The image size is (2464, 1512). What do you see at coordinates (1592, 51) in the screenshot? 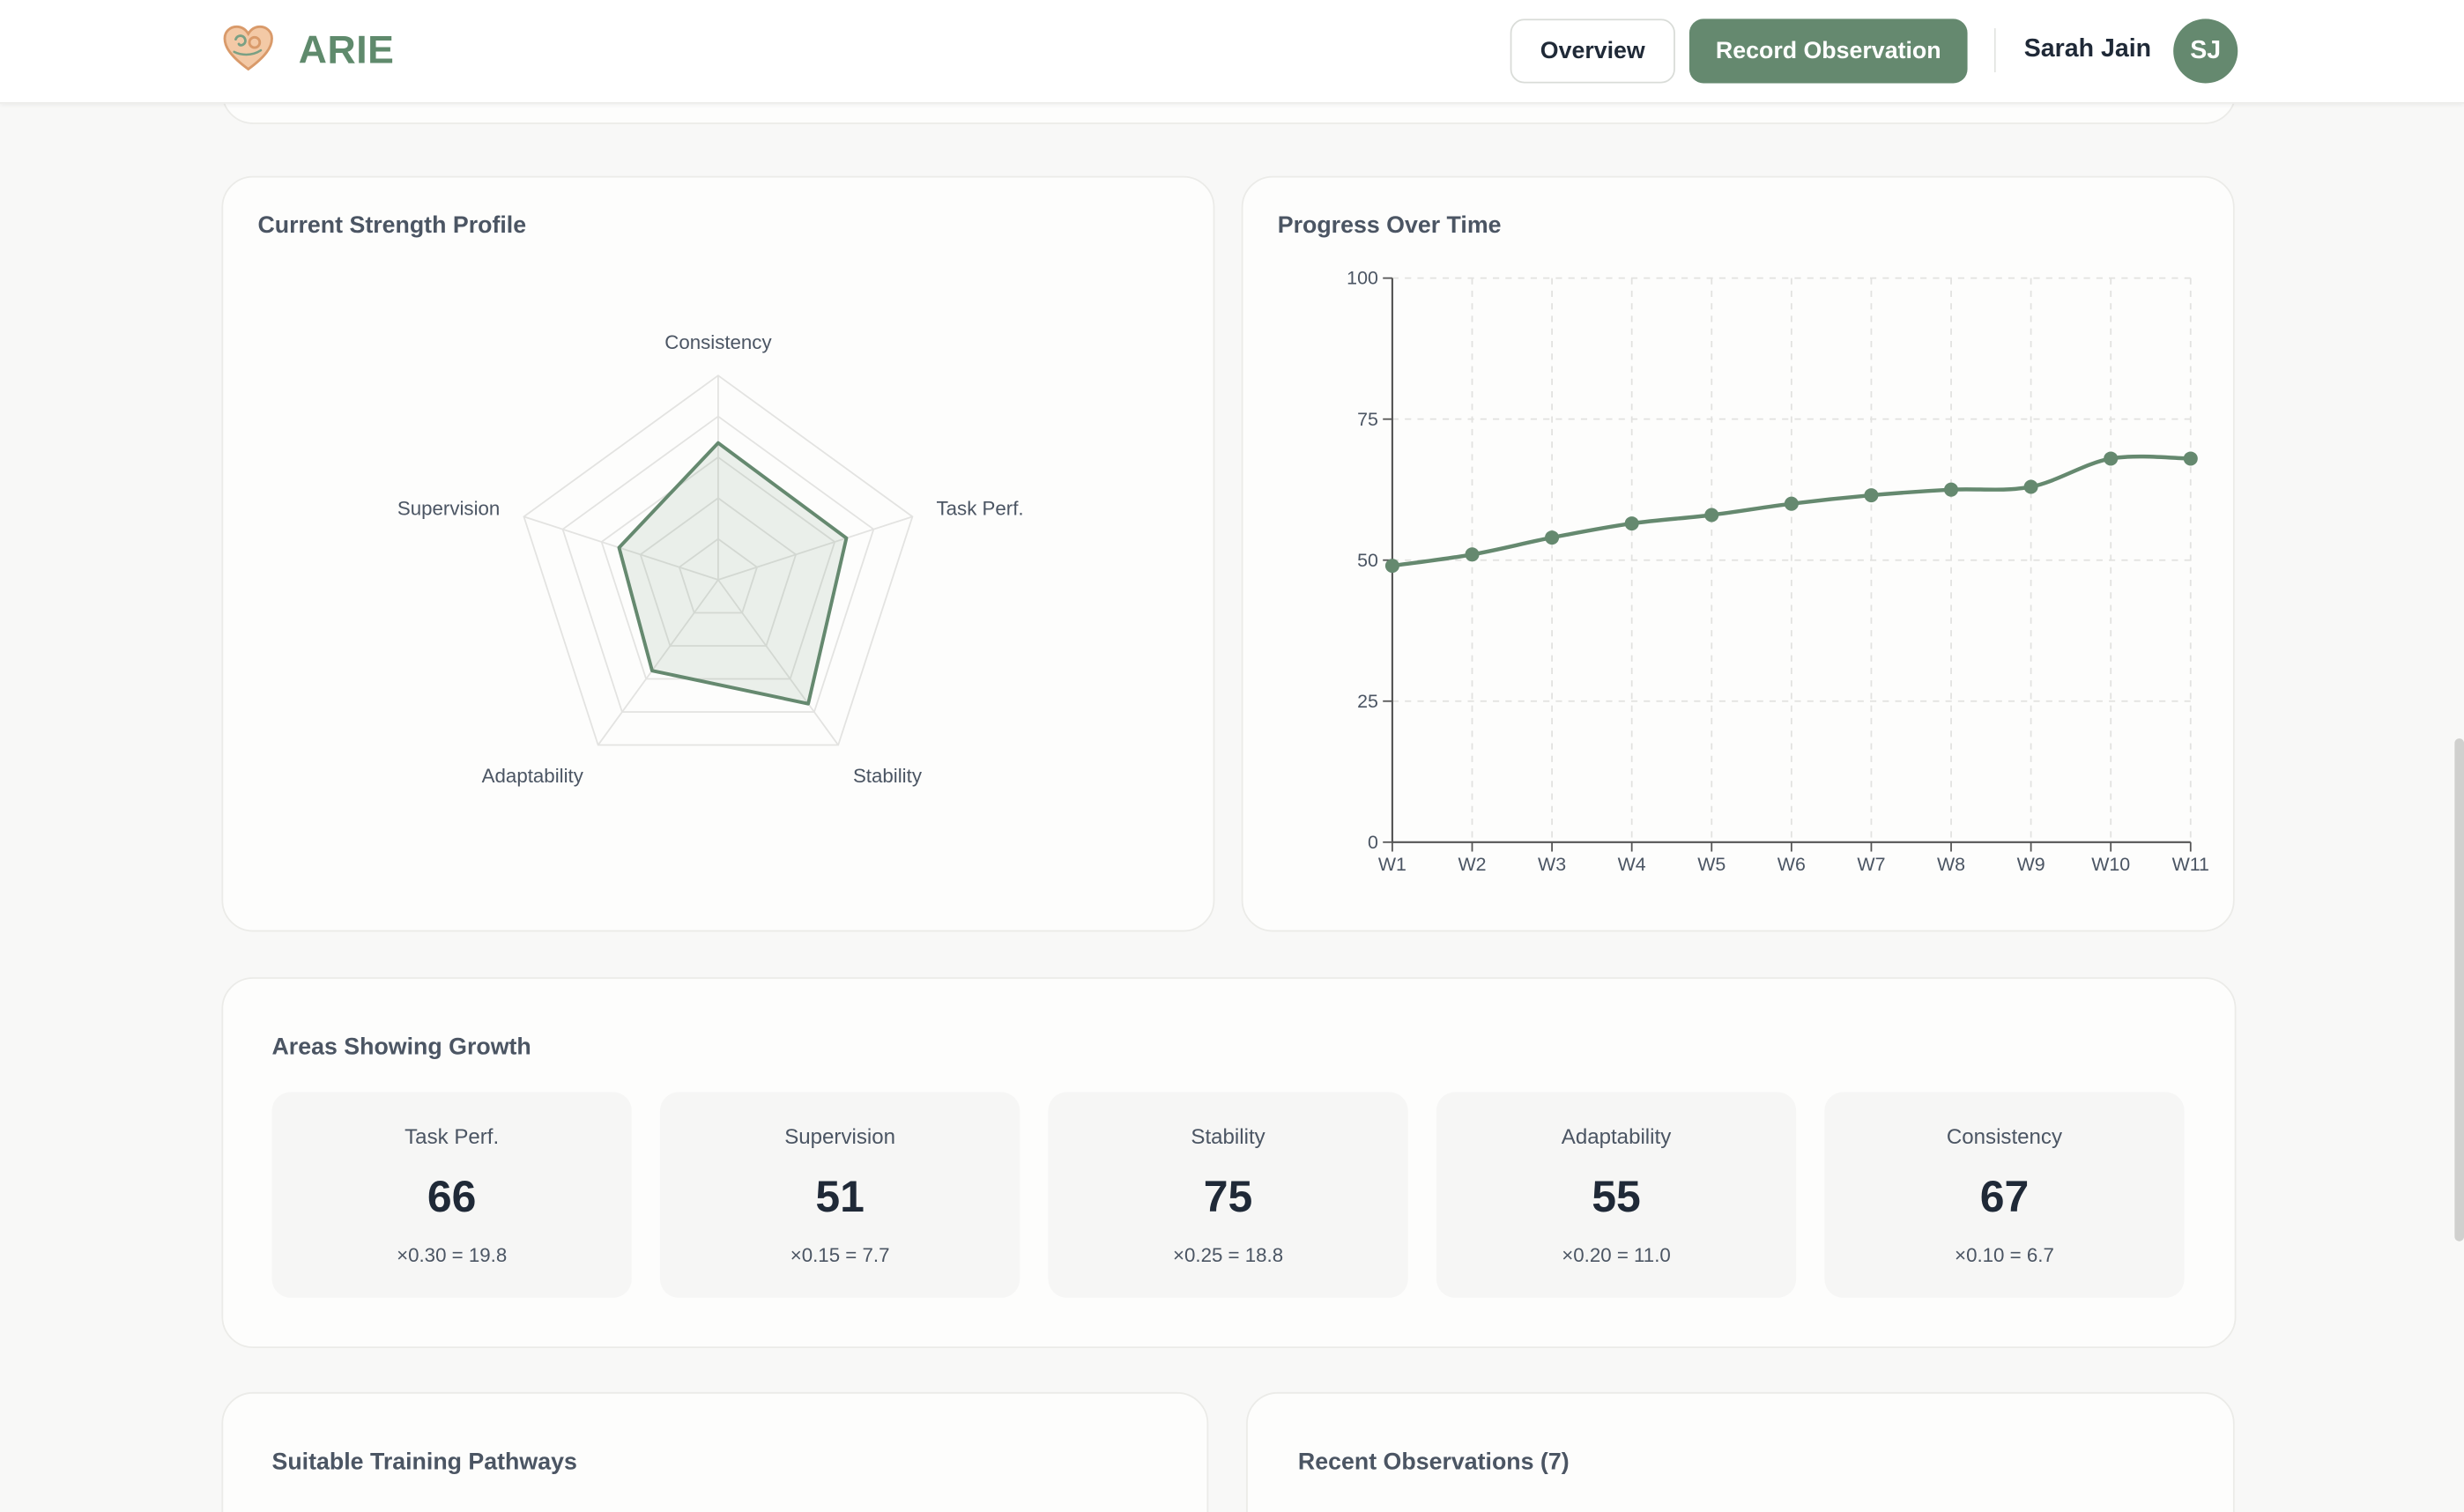
I see `overview-button: Overview` at bounding box center [1592, 51].